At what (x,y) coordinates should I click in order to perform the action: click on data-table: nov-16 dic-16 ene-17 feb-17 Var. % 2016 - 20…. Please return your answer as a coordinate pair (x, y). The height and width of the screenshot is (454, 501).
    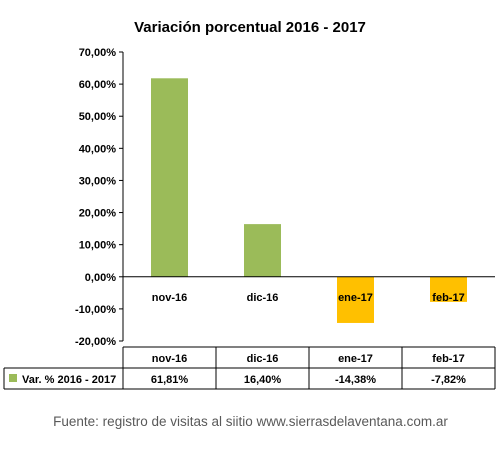
    Looking at the image, I should click on (249, 368).